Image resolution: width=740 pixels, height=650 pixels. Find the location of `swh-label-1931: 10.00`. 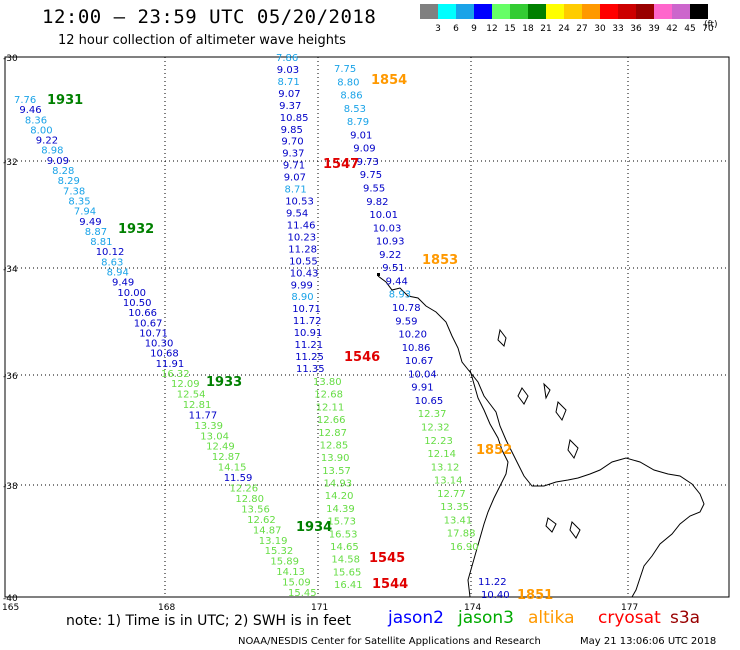

swh-label-1931: 10.00 is located at coordinates (131, 293).